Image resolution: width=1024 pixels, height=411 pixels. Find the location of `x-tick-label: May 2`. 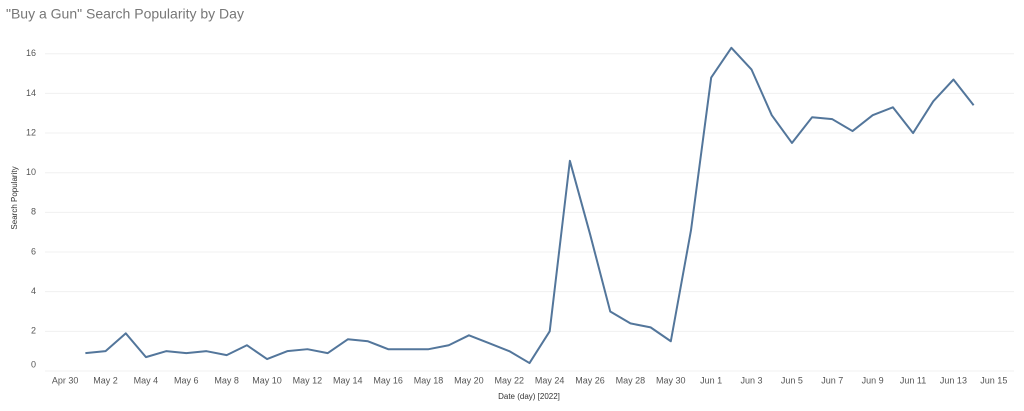

x-tick-label: May 2 is located at coordinates (105, 380).